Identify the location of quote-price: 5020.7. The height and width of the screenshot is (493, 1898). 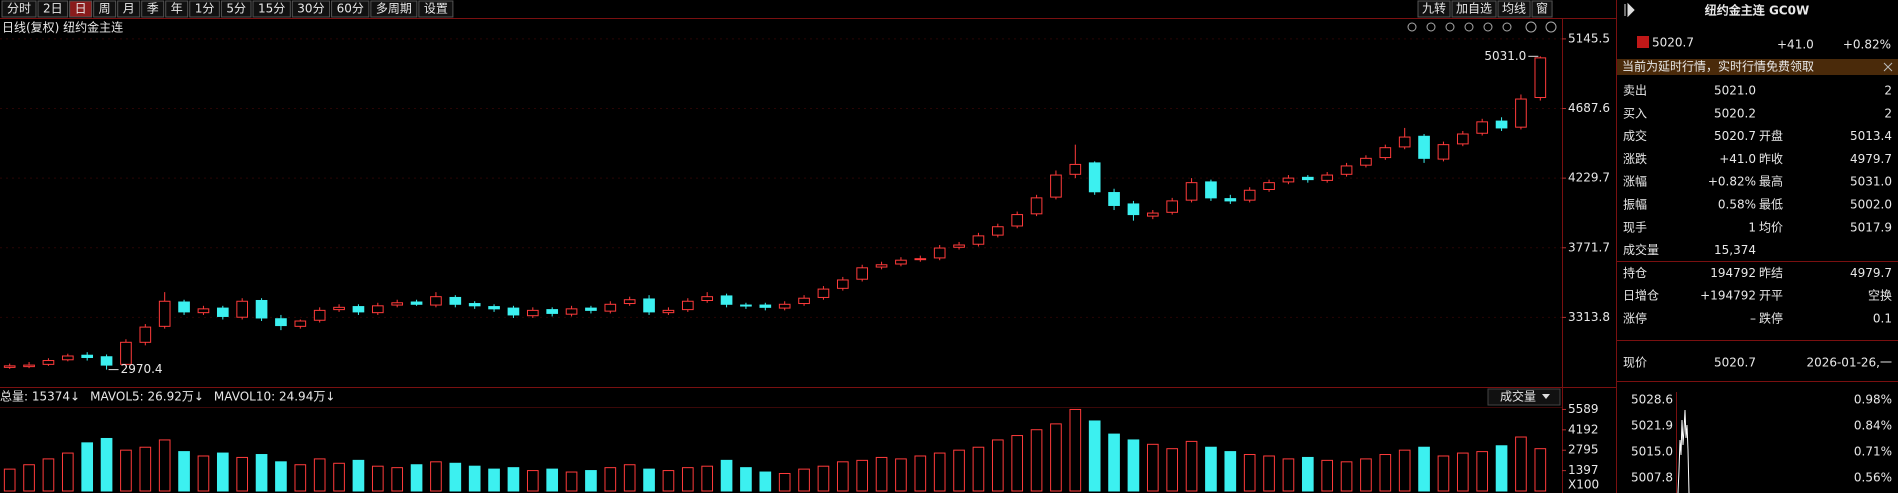
(1673, 43).